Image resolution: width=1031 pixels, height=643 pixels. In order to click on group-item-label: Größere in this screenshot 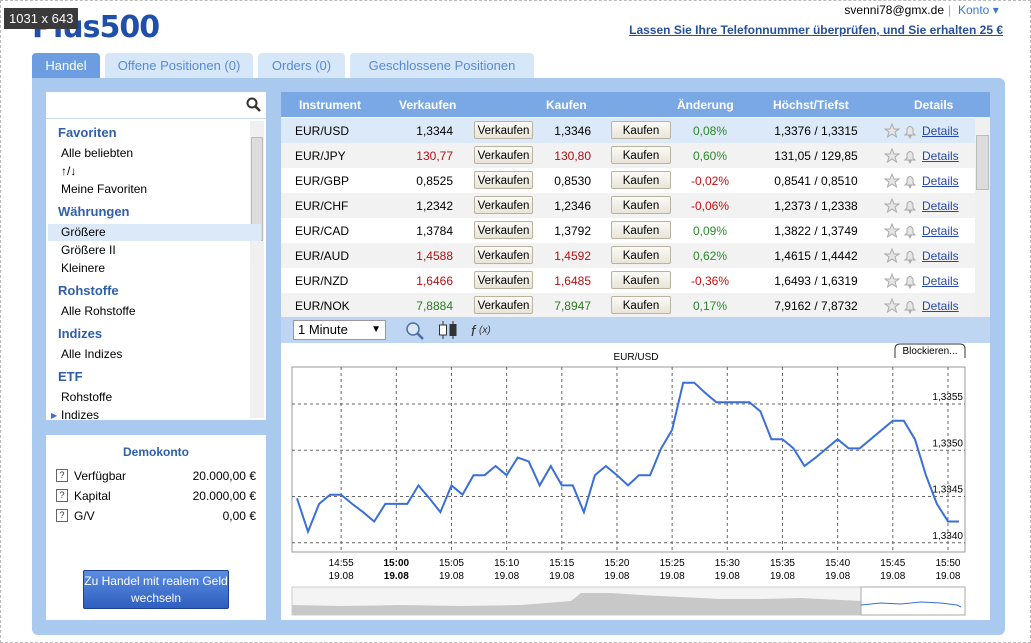, I will do `click(83, 232)`.